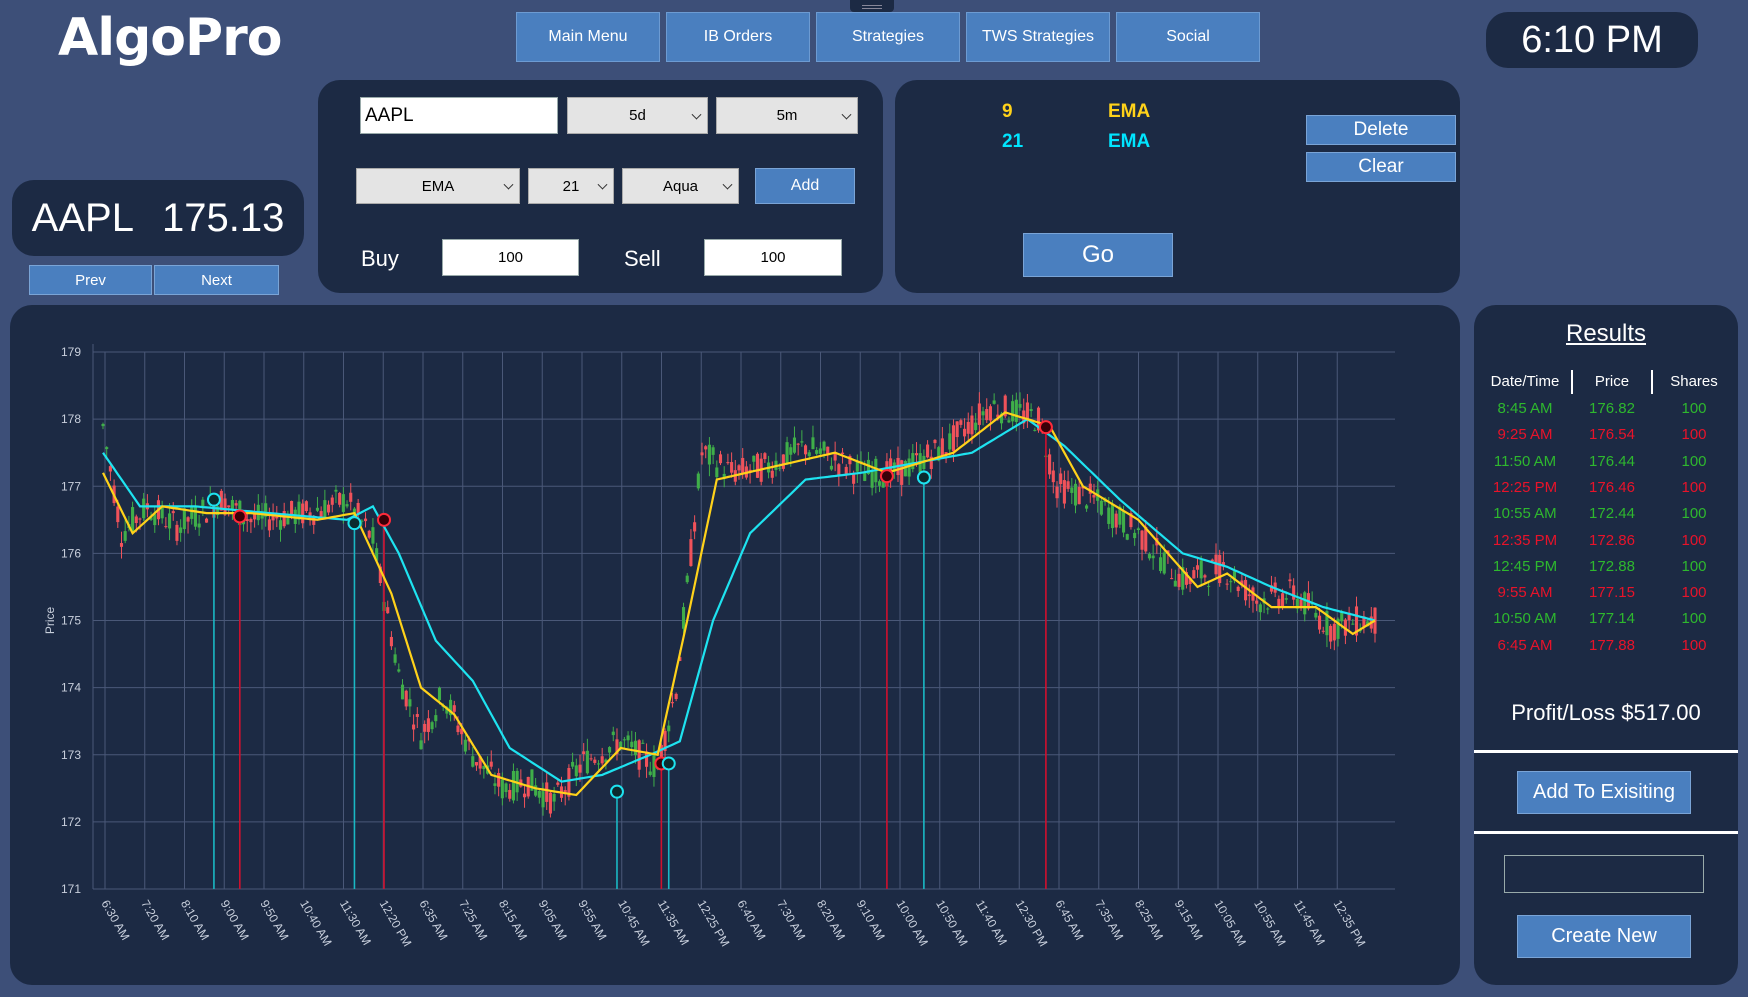 The height and width of the screenshot is (997, 1748). Describe the element at coordinates (216, 280) in the screenshot. I see `next-button: Next` at that location.